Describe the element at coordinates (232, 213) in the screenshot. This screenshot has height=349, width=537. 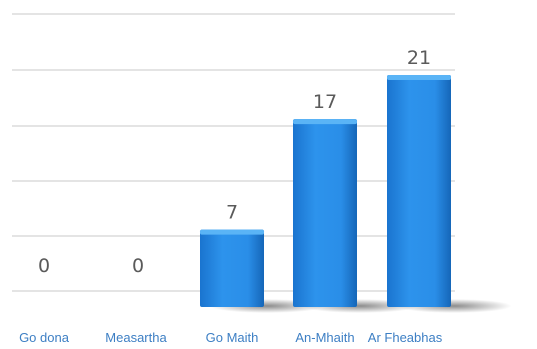
I see `value-label: 7` at that location.